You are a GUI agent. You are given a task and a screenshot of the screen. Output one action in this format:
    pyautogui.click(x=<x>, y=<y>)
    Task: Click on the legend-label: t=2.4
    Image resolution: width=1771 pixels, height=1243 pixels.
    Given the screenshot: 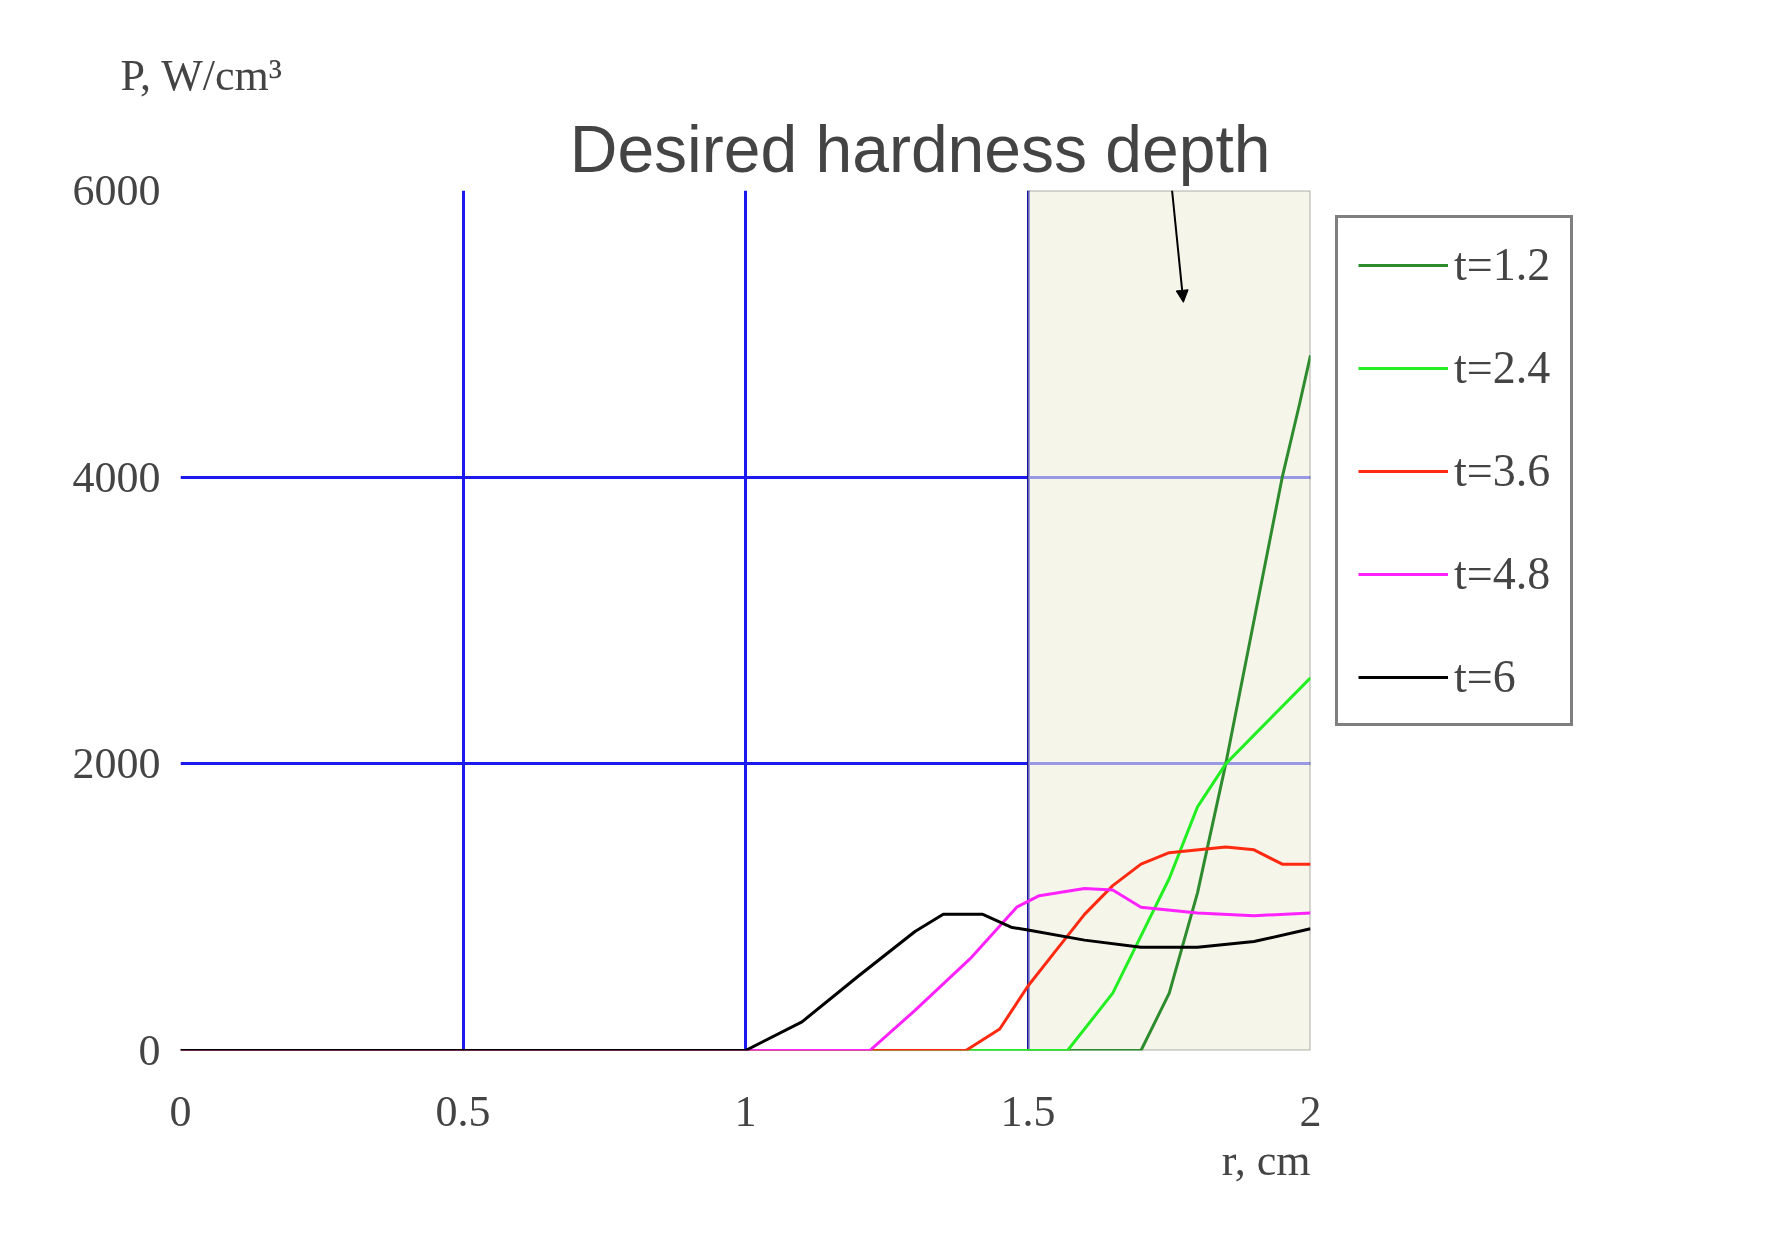 What is the action you would take?
    pyautogui.click(x=1502, y=367)
    